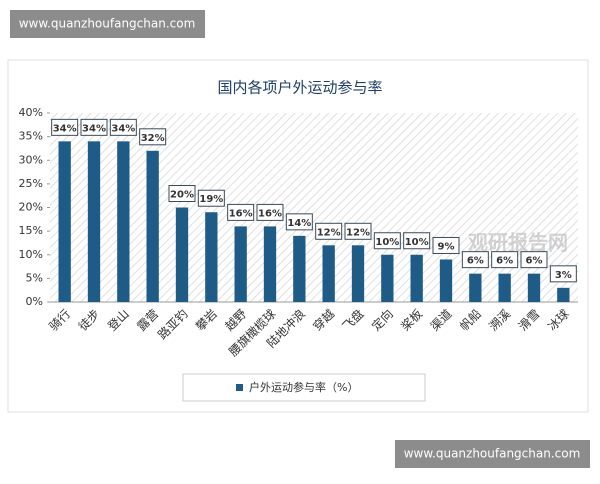 This screenshot has width=600, height=484. Describe the element at coordinates (31, 112) in the screenshot. I see `y-tick-label: 40%` at that location.